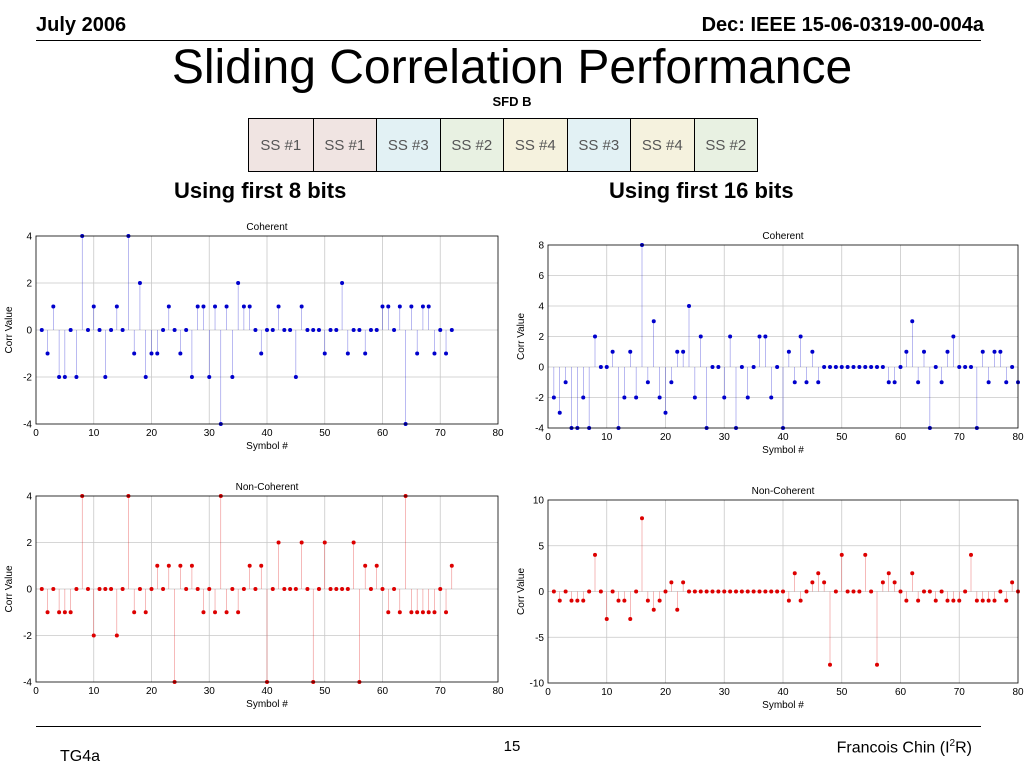  What do you see at coordinates (607, 437) in the screenshot?
I see `x-tick-label: 10` at bounding box center [607, 437].